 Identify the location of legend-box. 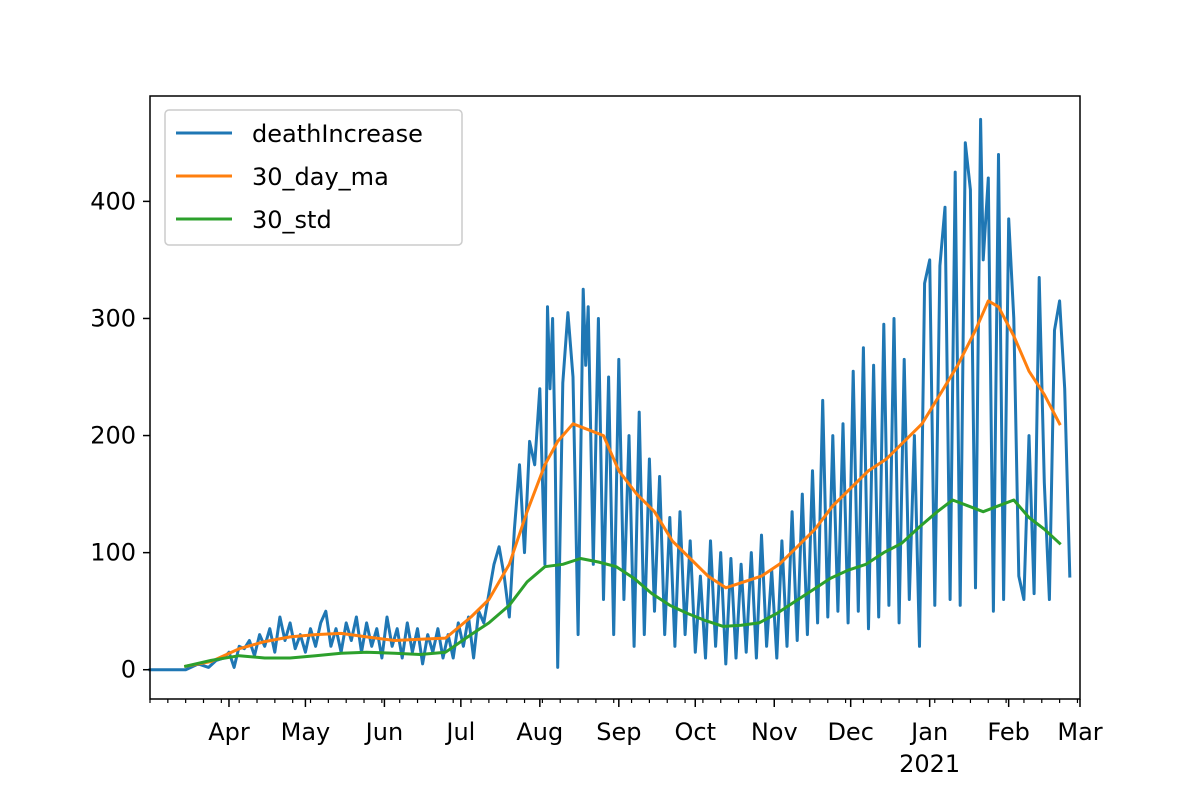
(313, 177).